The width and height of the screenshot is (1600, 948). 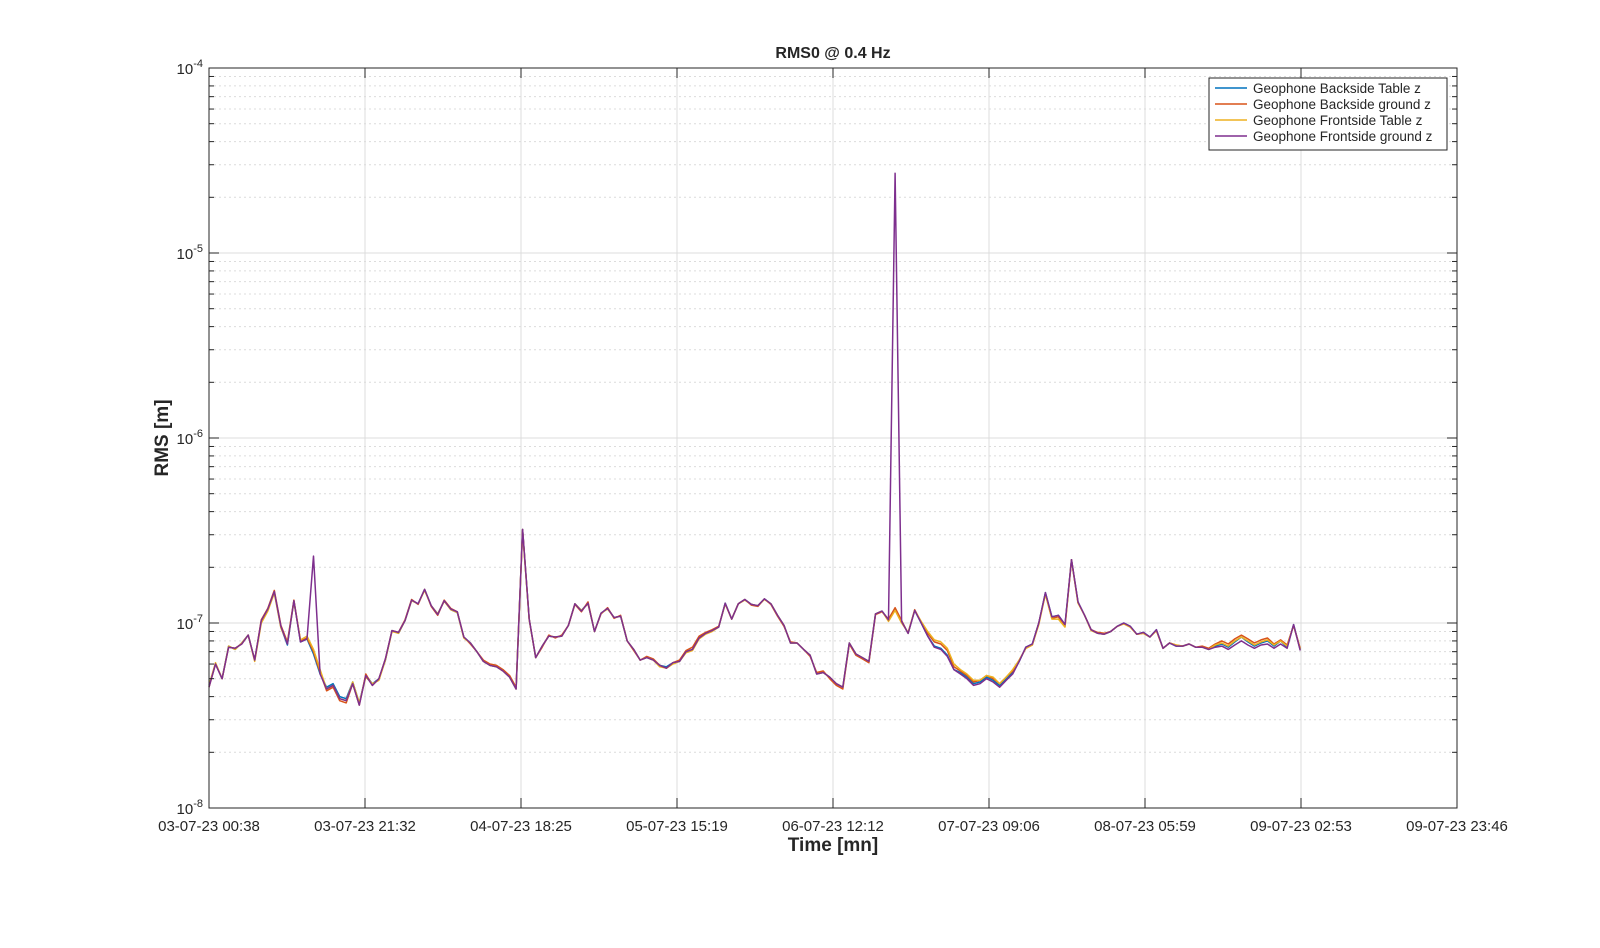 I want to click on x-tick-label: 03-07-23 21:32, so click(x=365, y=826).